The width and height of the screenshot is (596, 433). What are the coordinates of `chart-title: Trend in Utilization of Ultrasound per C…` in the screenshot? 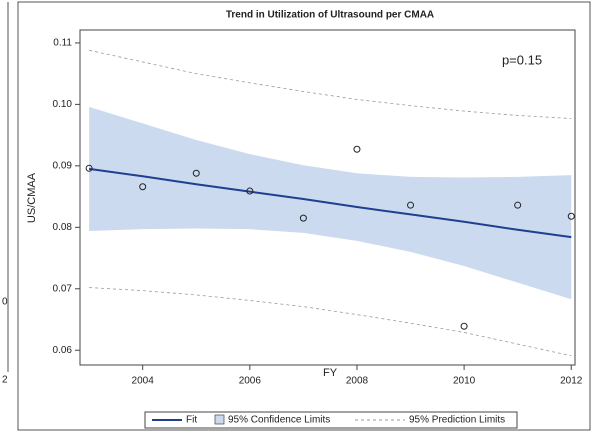 It's located at (330, 15).